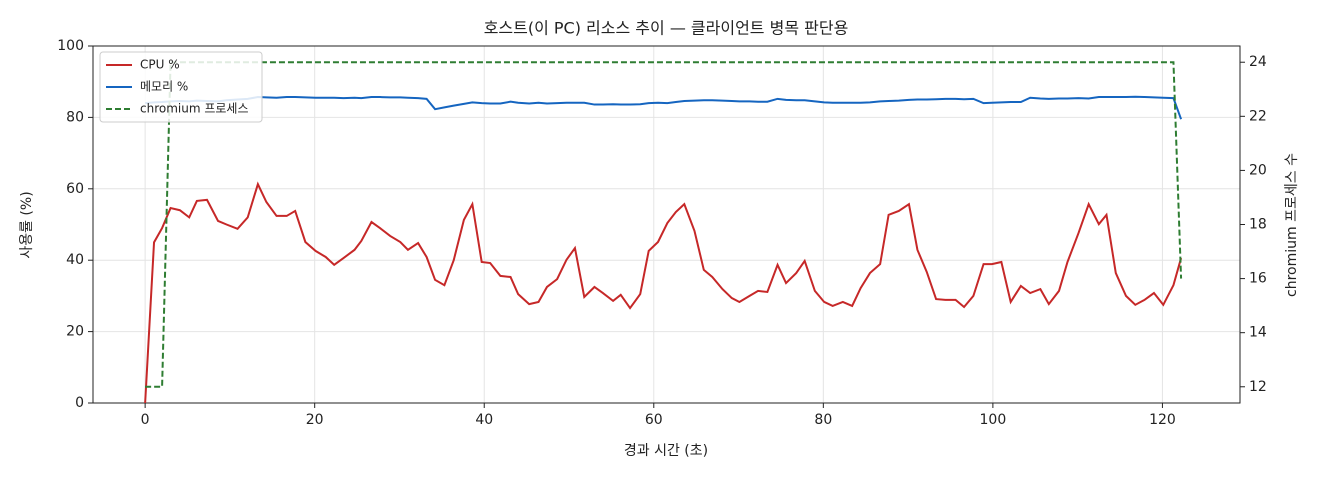 Image resolution: width=1320 pixels, height=480 pixels. What do you see at coordinates (666, 28) in the screenshot?
I see `chart-title: 호스트(이 PC) 리소스 추이 — 클라이언트 병목 판단용` at bounding box center [666, 28].